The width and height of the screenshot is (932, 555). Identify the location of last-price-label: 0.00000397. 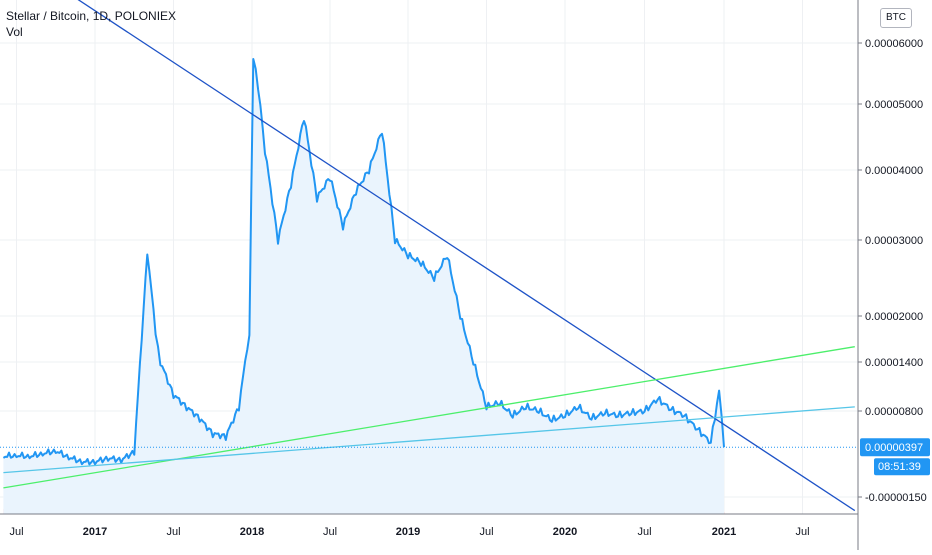
(894, 448).